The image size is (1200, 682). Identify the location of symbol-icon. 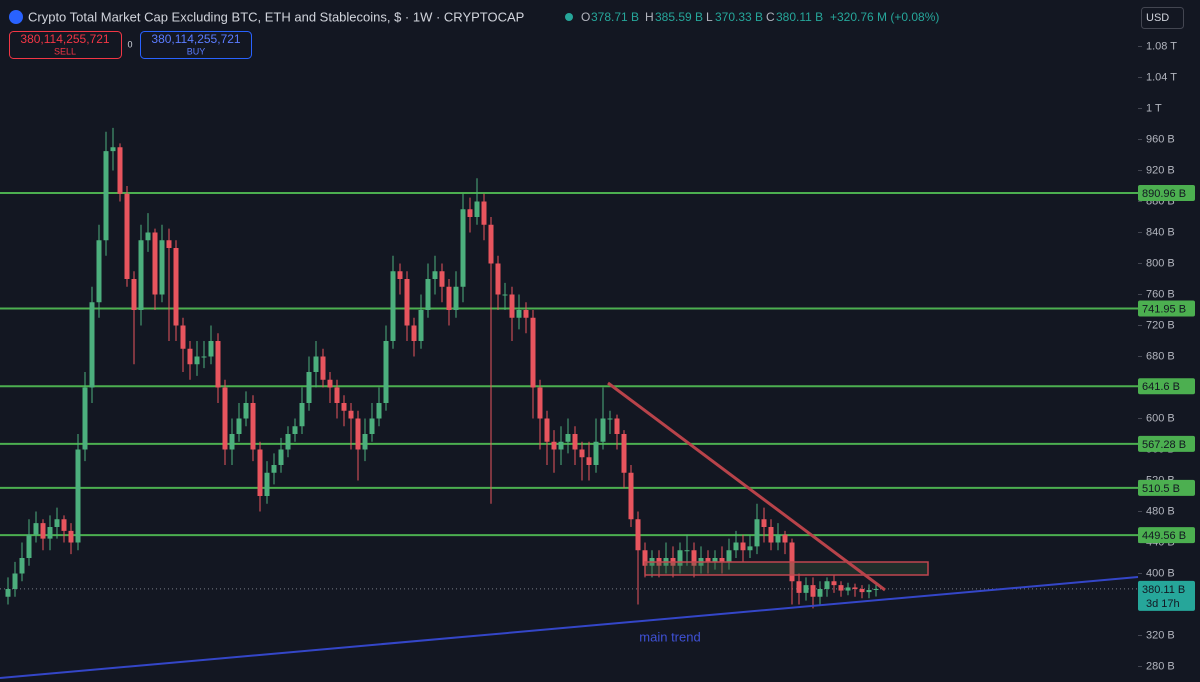
(16, 17).